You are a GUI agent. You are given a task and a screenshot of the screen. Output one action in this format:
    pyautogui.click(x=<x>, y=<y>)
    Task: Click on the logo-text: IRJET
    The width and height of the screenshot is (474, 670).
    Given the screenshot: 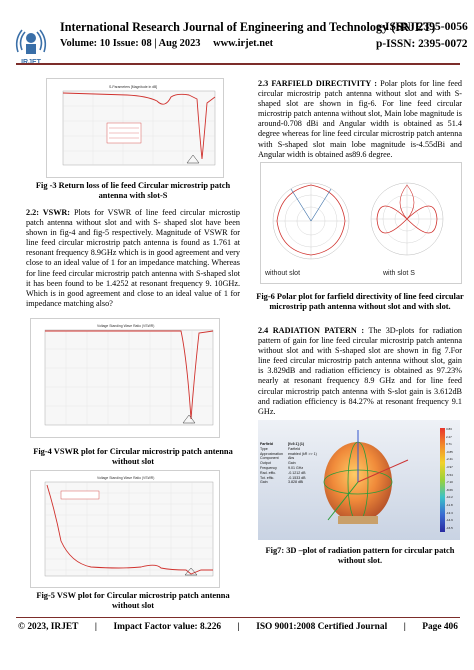 What is the action you would take?
    pyautogui.click(x=31, y=62)
    